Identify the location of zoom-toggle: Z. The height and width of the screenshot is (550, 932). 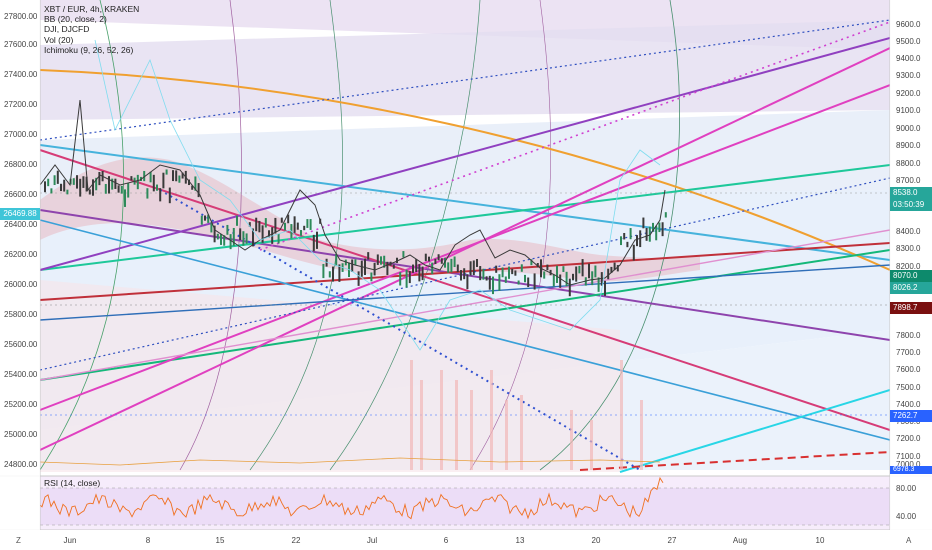
(18, 540).